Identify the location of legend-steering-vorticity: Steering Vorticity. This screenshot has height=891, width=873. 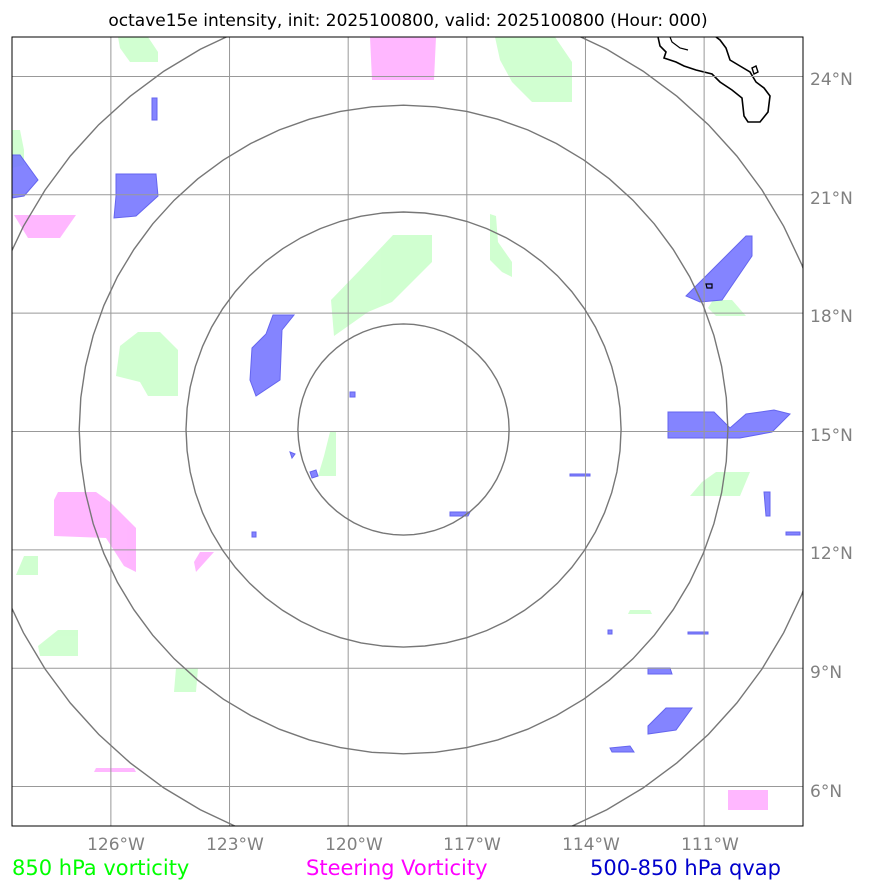
(397, 868).